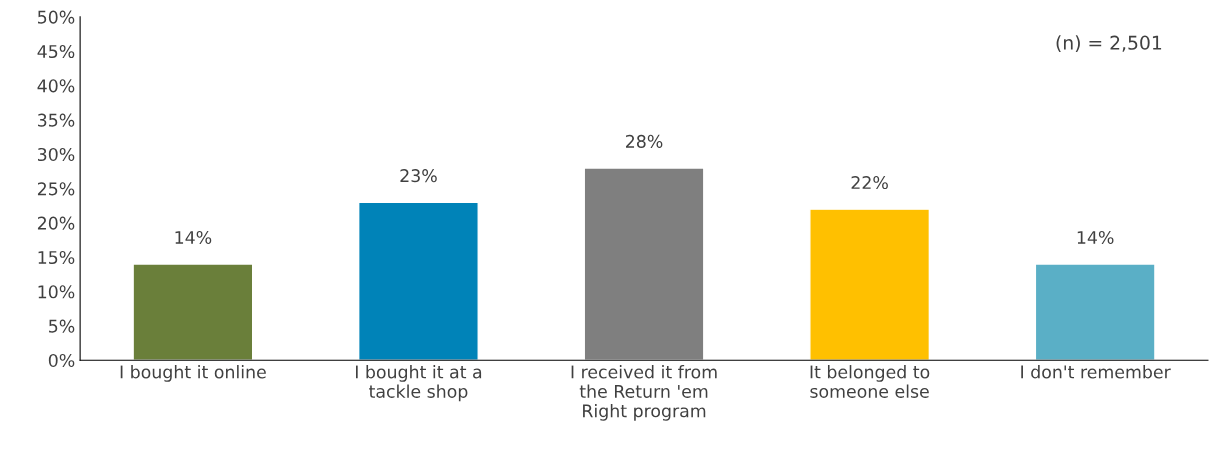 This screenshot has height=469, width=1214. What do you see at coordinates (56, 154) in the screenshot?
I see `y-tick-label: 30%` at bounding box center [56, 154].